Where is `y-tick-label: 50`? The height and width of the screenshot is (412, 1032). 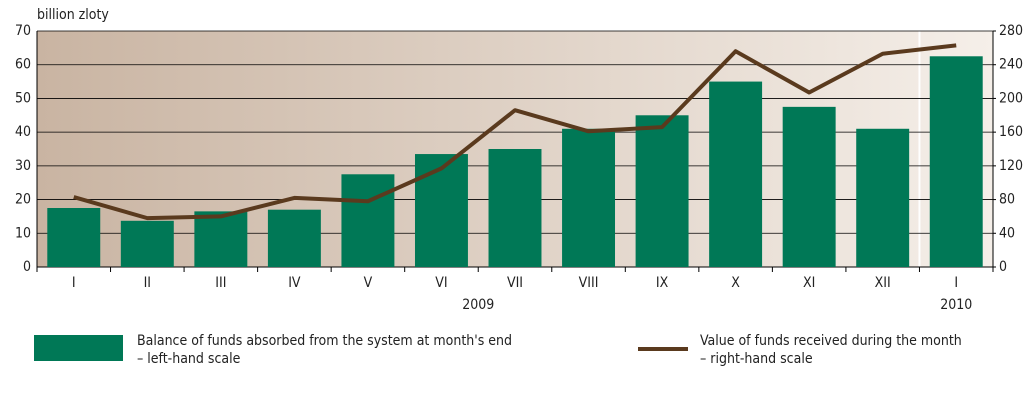
y-tick-label: 50 is located at coordinates (23, 98).